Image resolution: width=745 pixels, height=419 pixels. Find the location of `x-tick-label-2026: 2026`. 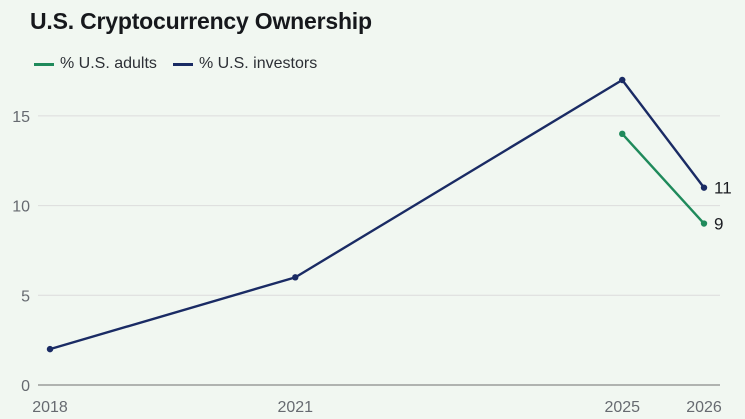

x-tick-label-2026: 2026 is located at coordinates (704, 407).